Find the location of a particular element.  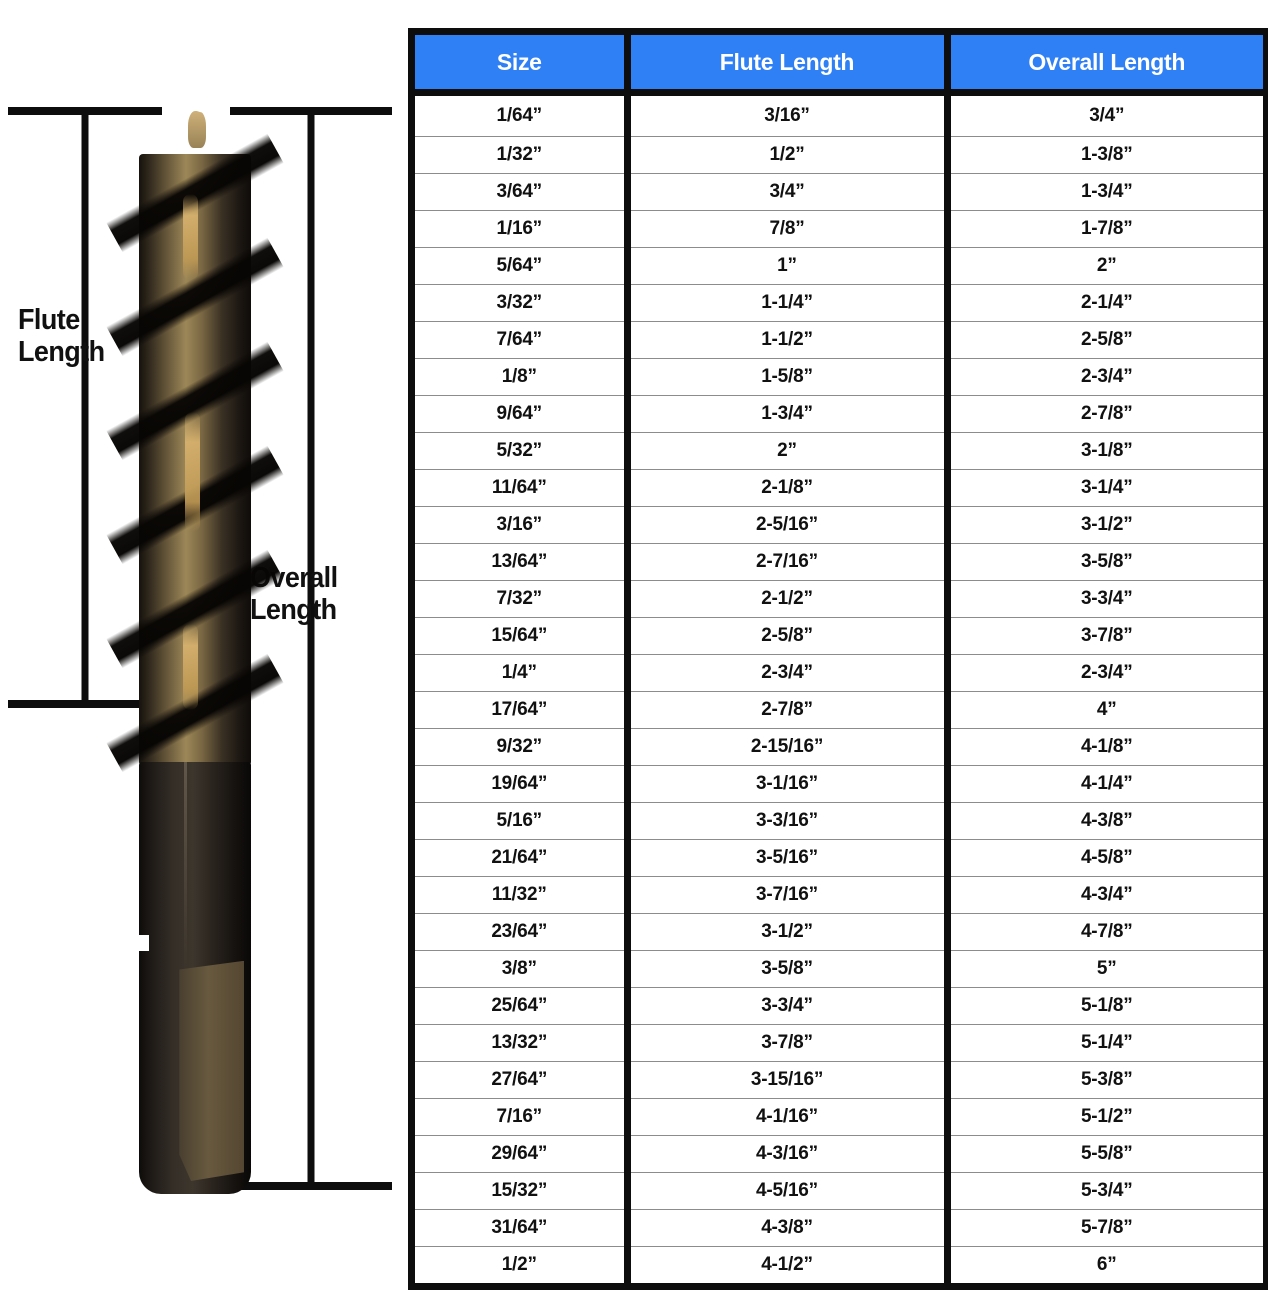

cell-size: 1/64” is located at coordinates (523, 114).